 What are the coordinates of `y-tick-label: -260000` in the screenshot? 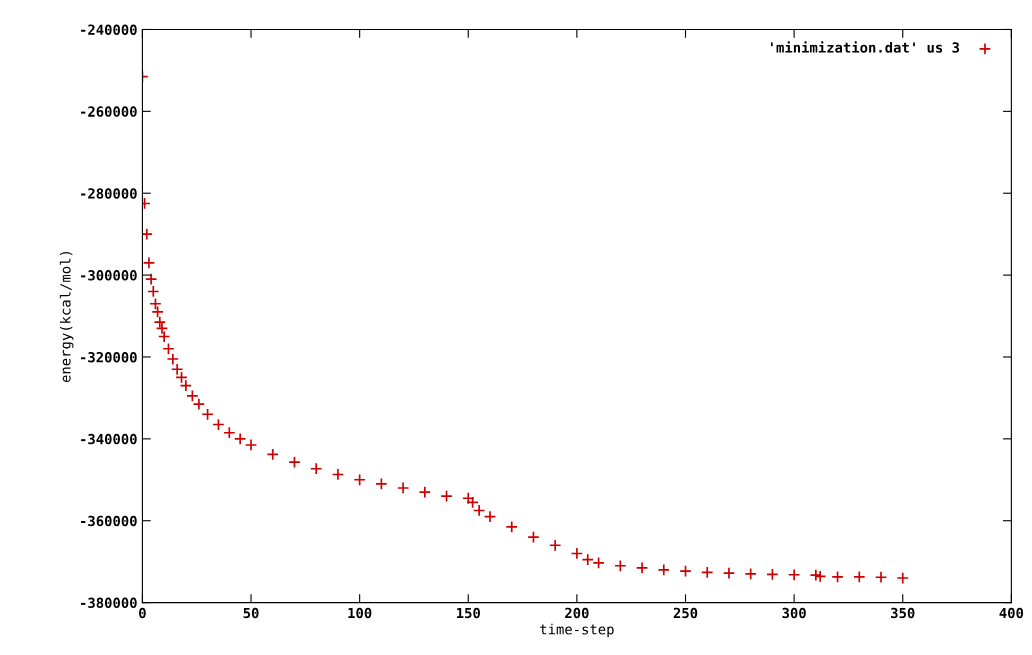 It's located at (109, 111).